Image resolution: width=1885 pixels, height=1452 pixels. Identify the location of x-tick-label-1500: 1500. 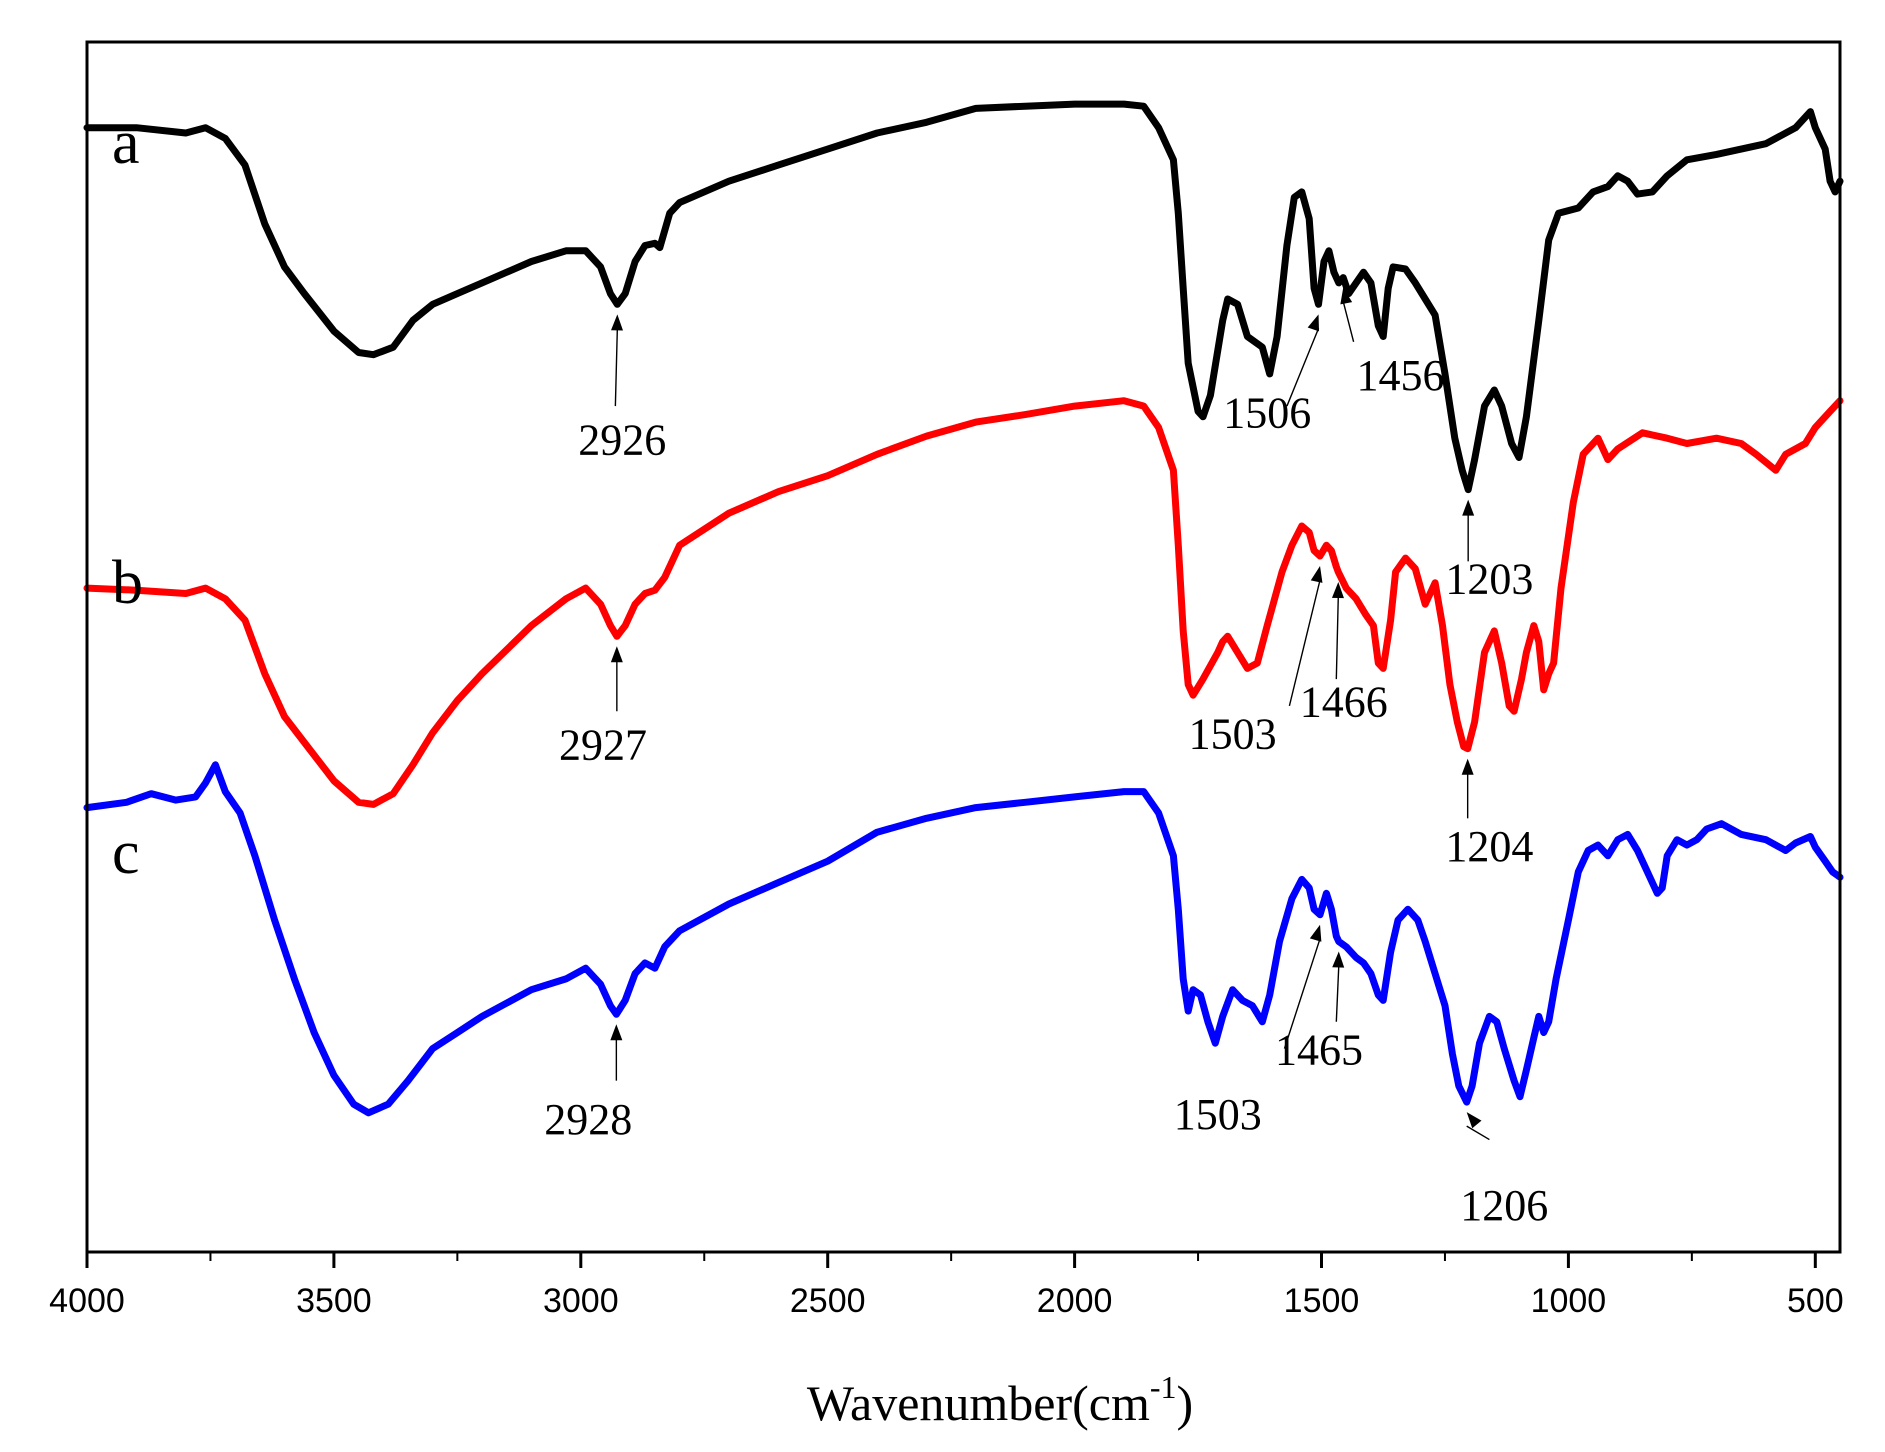
(1322, 1301).